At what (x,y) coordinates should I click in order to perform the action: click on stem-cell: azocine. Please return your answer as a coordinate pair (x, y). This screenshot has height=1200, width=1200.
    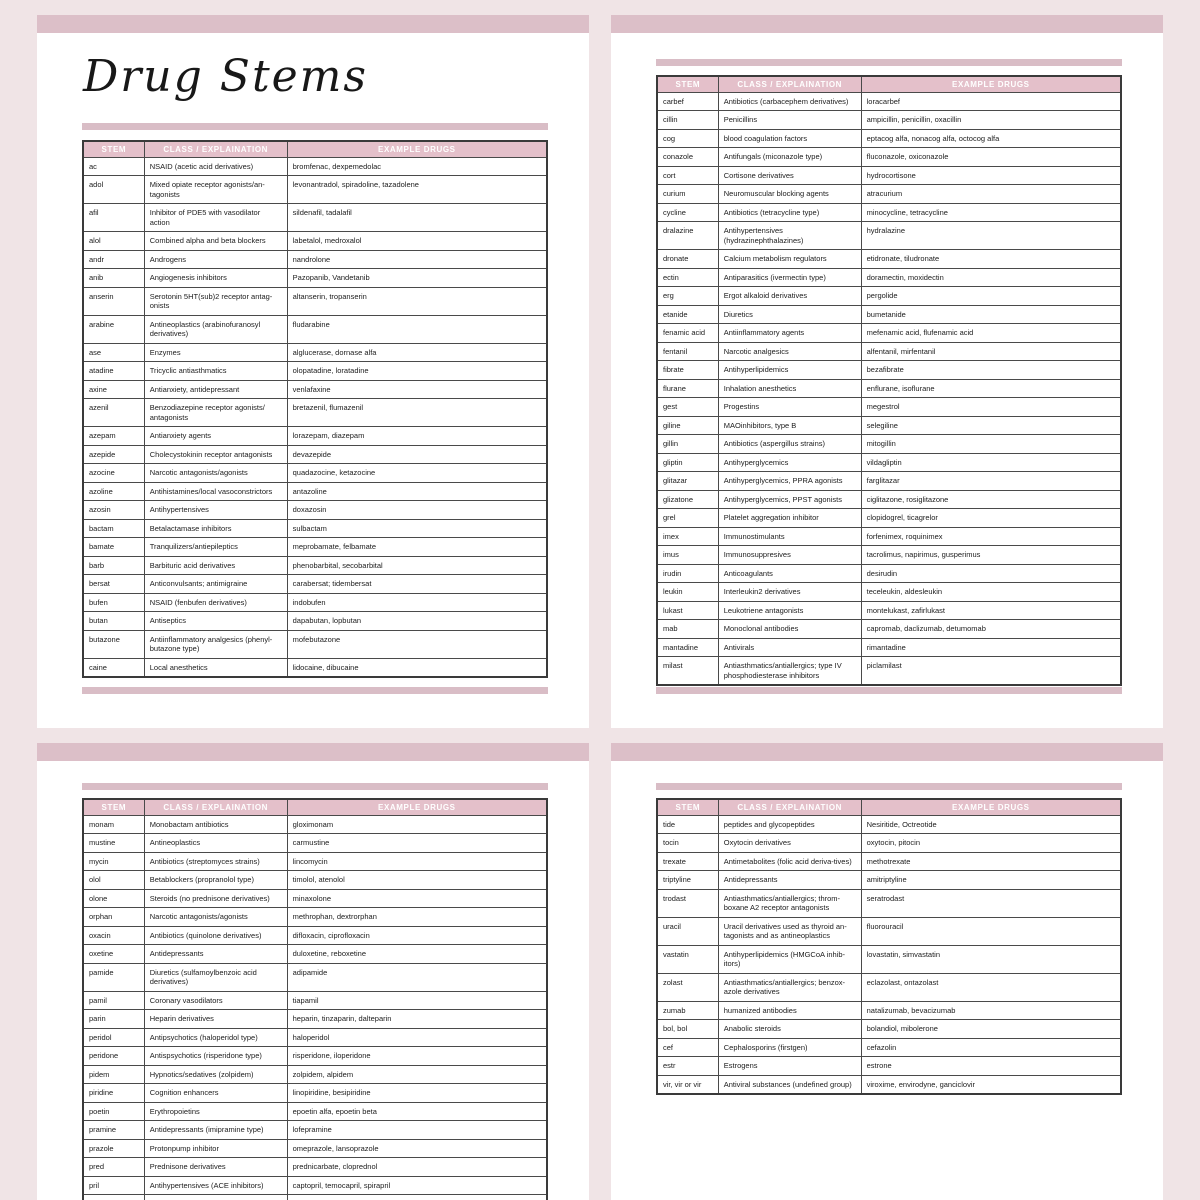
    Looking at the image, I should click on (113, 473).